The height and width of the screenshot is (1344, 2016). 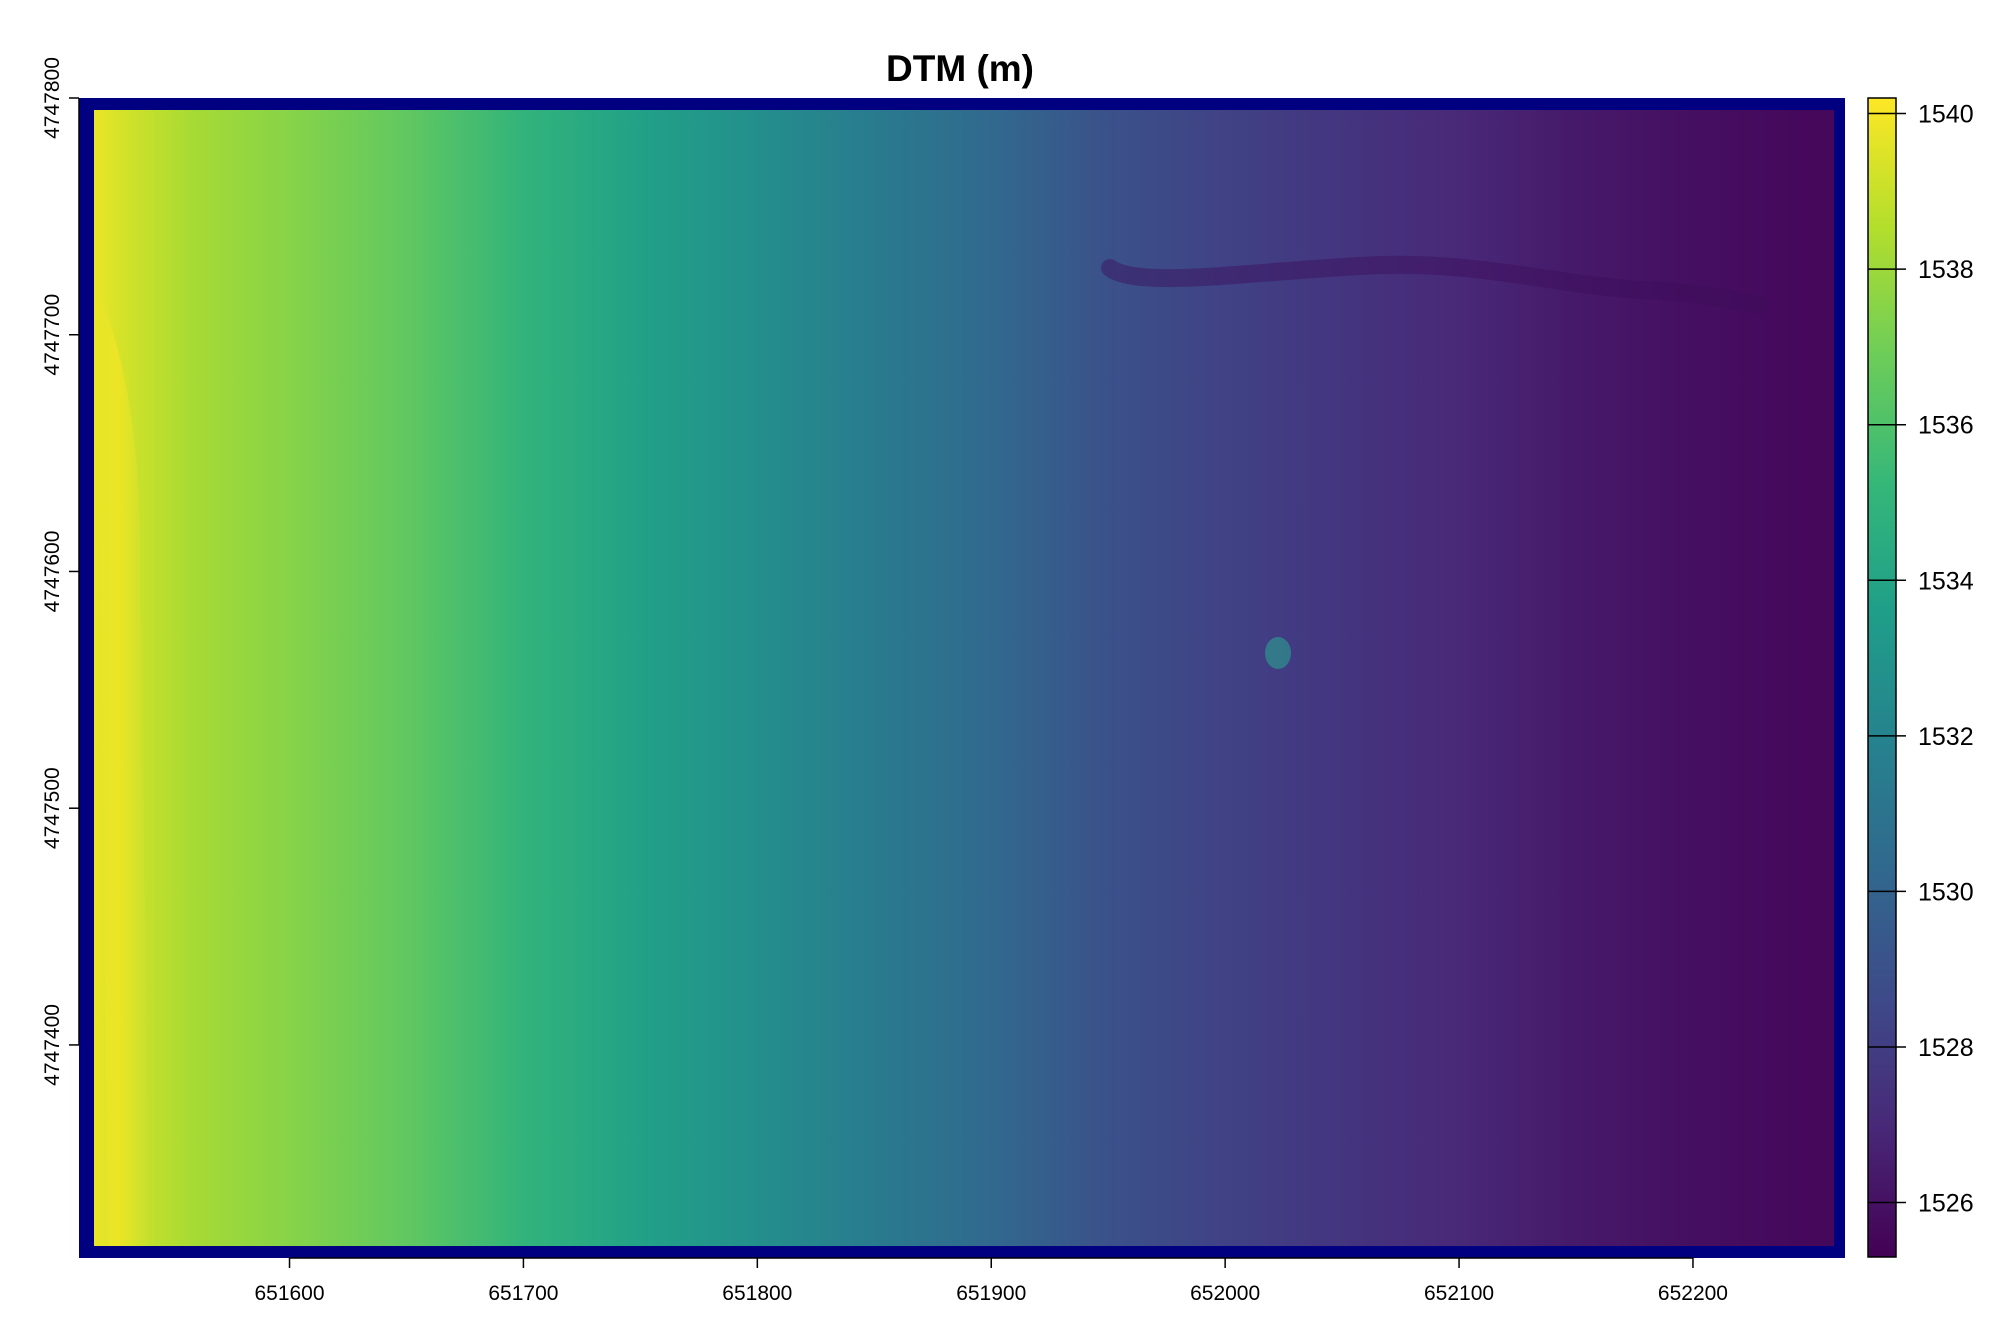 I want to click on x-tick-label: 651600, so click(x=289, y=1293).